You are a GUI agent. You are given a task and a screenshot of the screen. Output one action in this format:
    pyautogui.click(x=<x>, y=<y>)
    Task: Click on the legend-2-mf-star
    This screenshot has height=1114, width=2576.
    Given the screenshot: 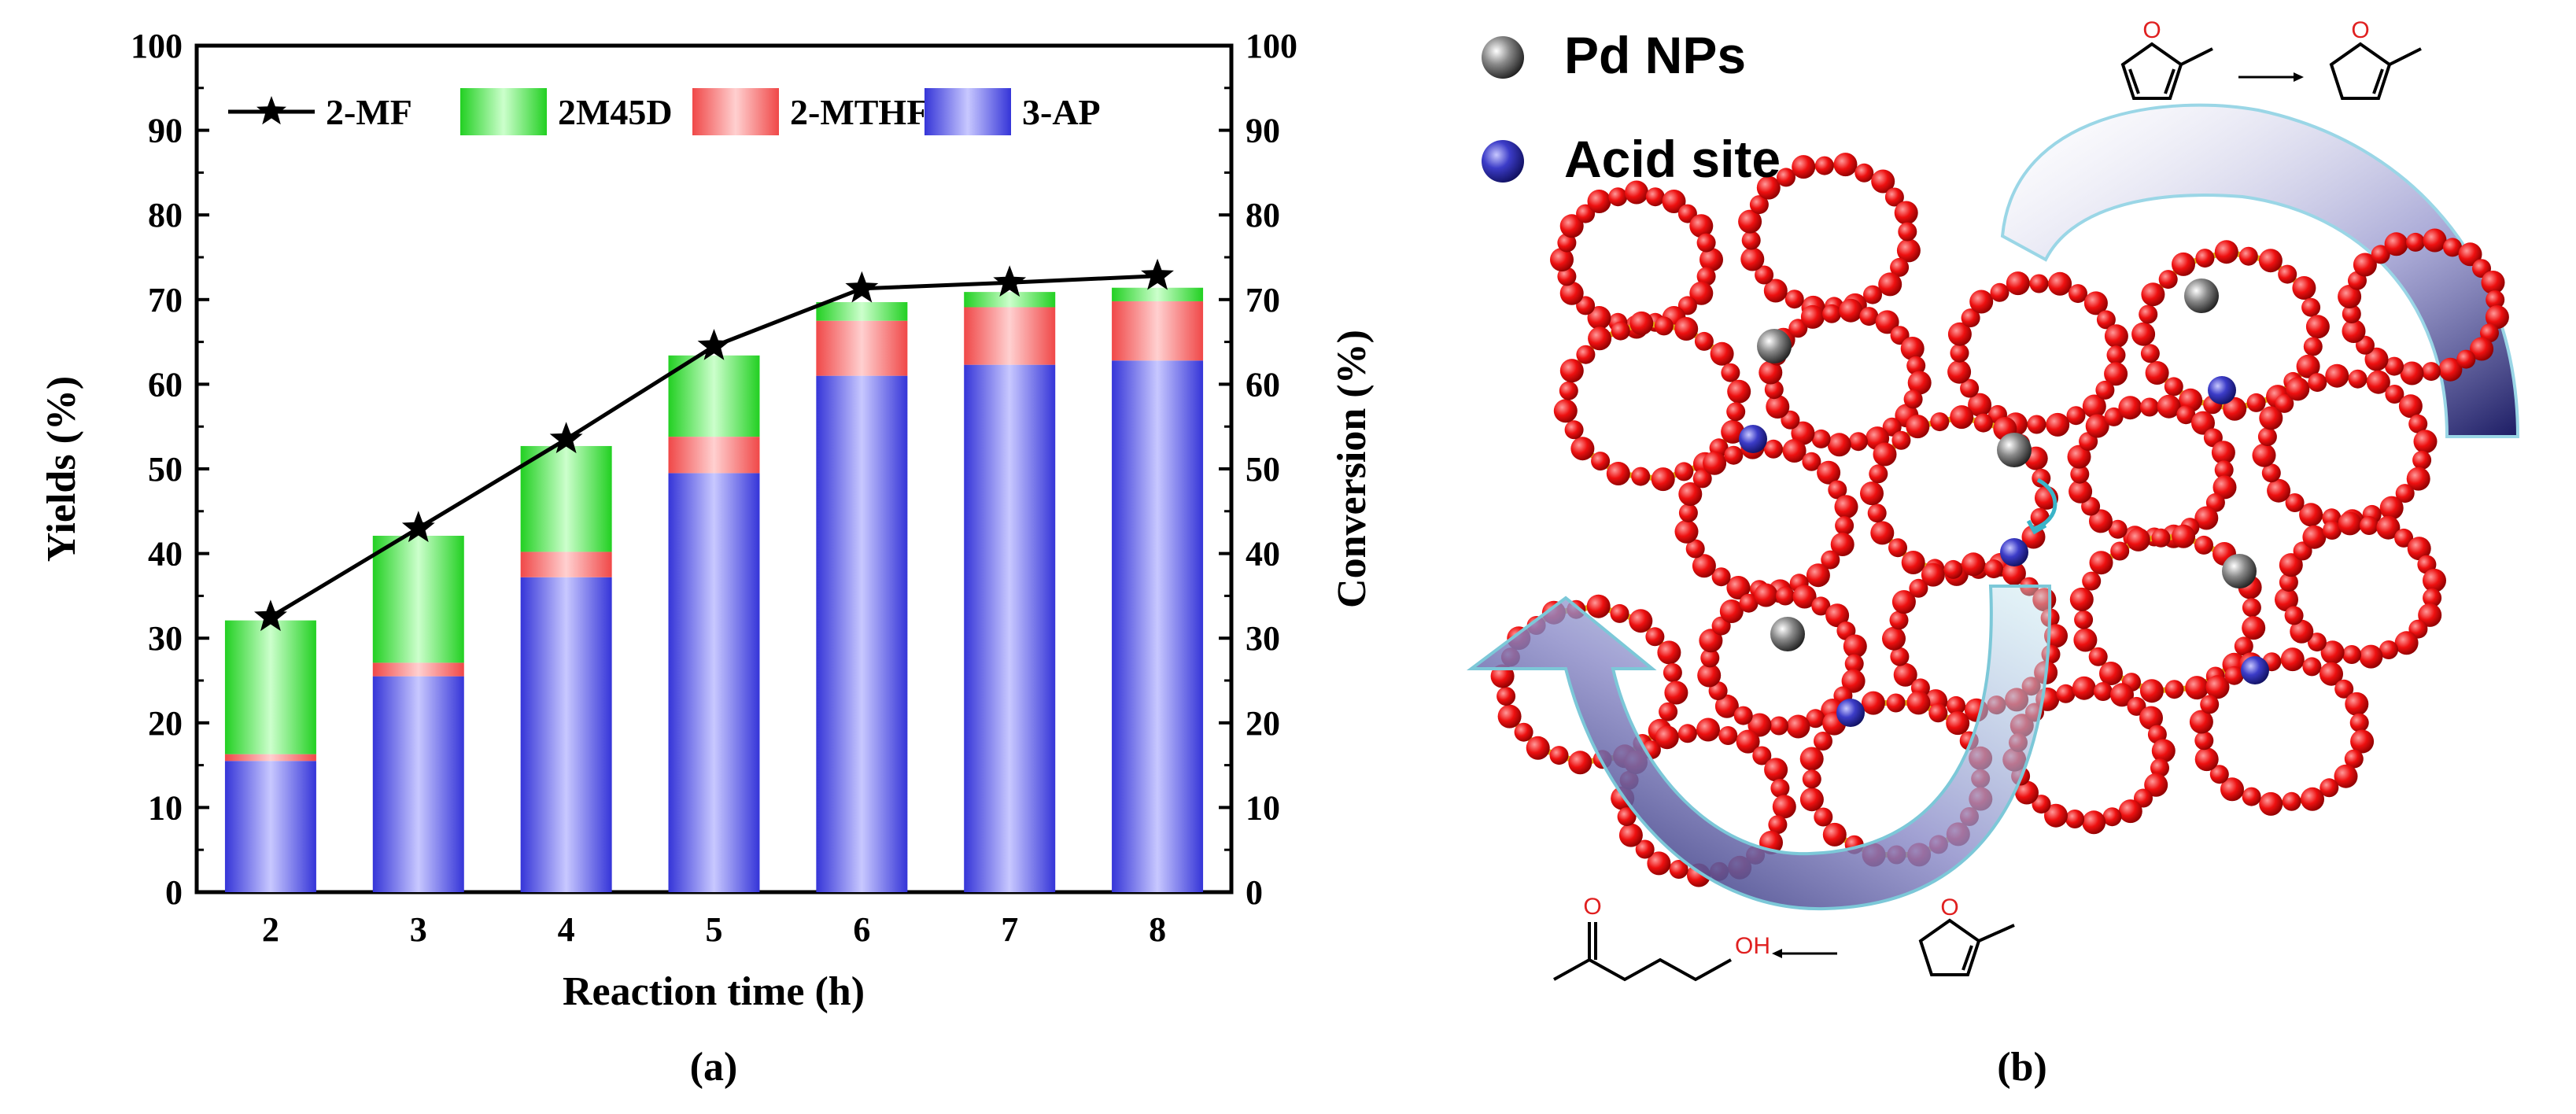 What is the action you would take?
    pyautogui.click(x=271, y=111)
    